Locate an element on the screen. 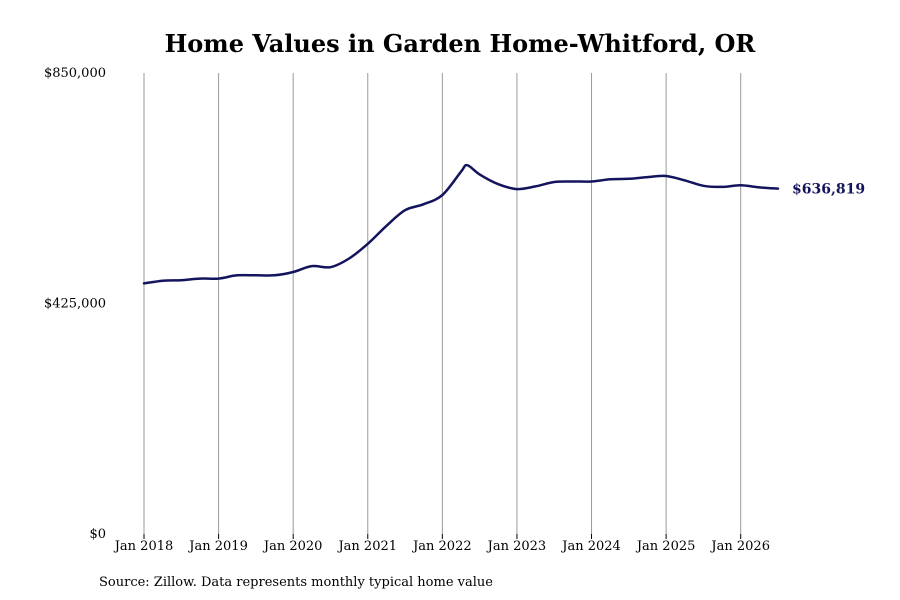 The width and height of the screenshot is (900, 600). x-tick-label: Jan 2021 is located at coordinates (366, 546).